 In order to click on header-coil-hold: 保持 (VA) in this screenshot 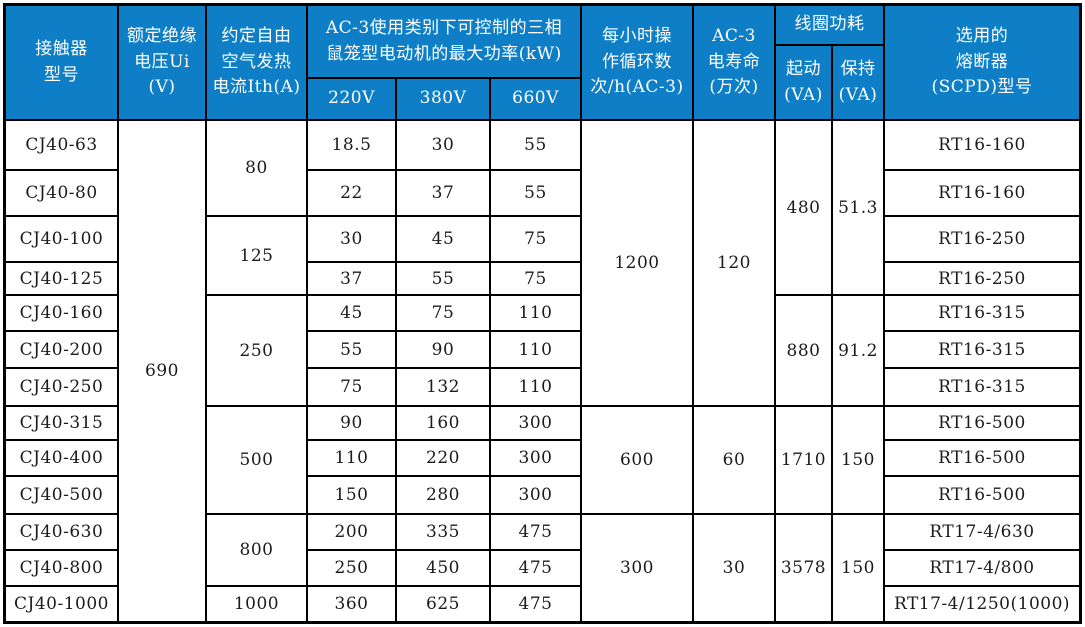, I will do `click(858, 82)`.